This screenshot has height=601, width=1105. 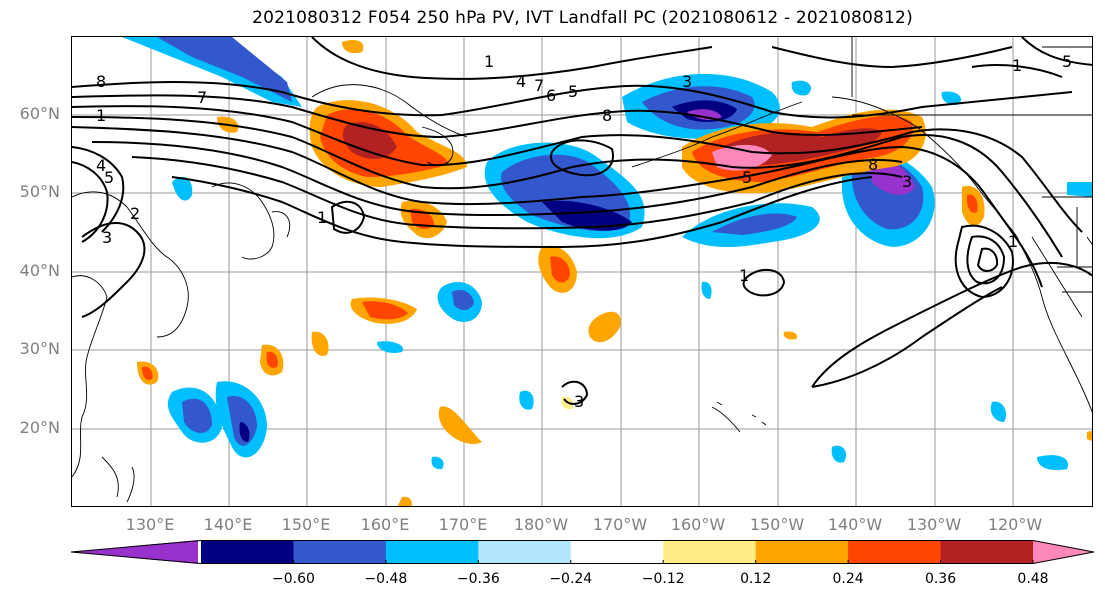 I want to click on lon-label: 150°E, so click(x=306, y=524).